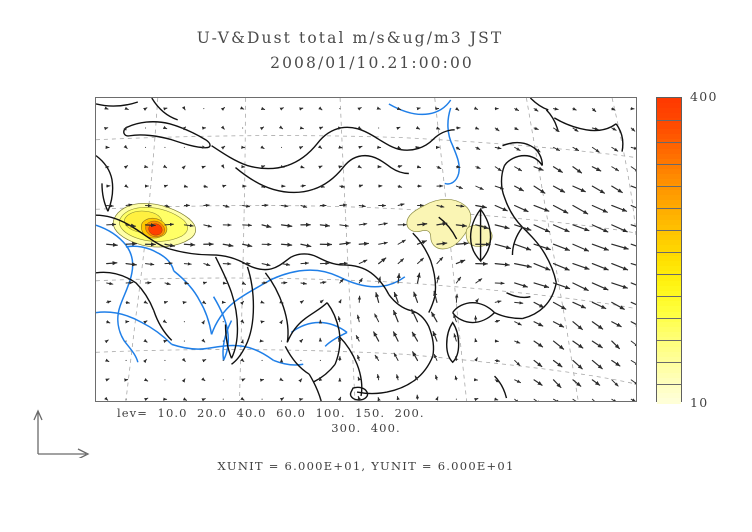 This screenshot has width=752, height=532. What do you see at coordinates (704, 96) in the screenshot?
I see `colorbar-max-label: 400` at bounding box center [704, 96].